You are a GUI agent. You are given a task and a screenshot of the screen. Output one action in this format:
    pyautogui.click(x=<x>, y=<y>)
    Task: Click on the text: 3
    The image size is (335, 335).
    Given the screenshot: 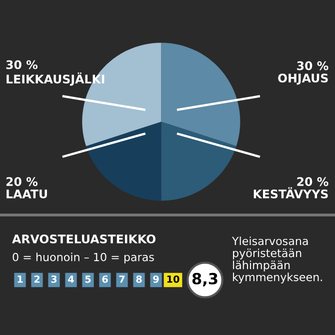 What is the action you would take?
    pyautogui.click(x=54, y=279)
    